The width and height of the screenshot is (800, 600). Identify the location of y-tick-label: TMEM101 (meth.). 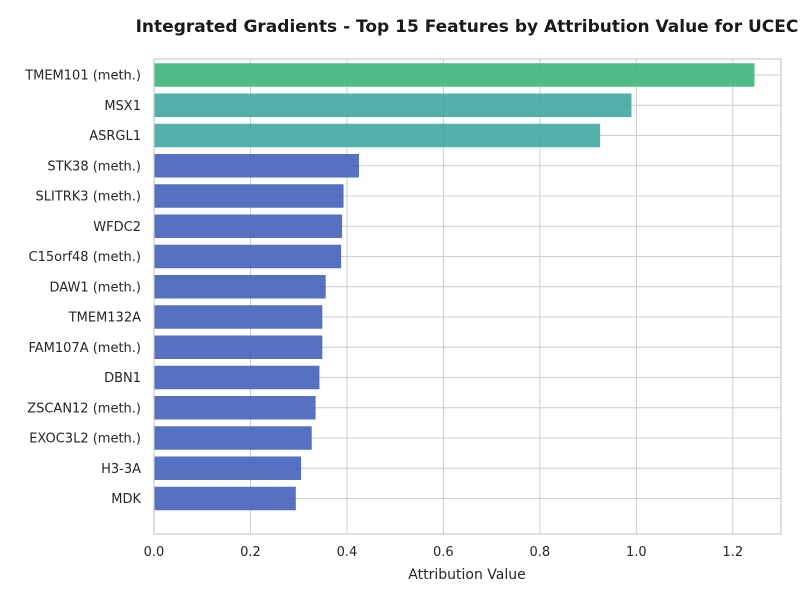
(82, 76).